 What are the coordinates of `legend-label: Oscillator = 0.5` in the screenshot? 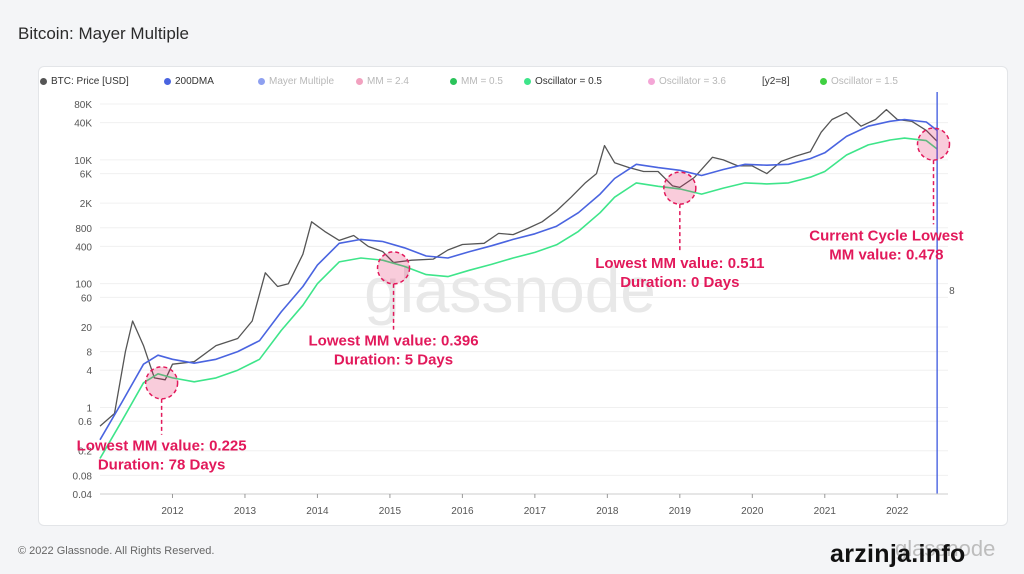 It's located at (568, 81).